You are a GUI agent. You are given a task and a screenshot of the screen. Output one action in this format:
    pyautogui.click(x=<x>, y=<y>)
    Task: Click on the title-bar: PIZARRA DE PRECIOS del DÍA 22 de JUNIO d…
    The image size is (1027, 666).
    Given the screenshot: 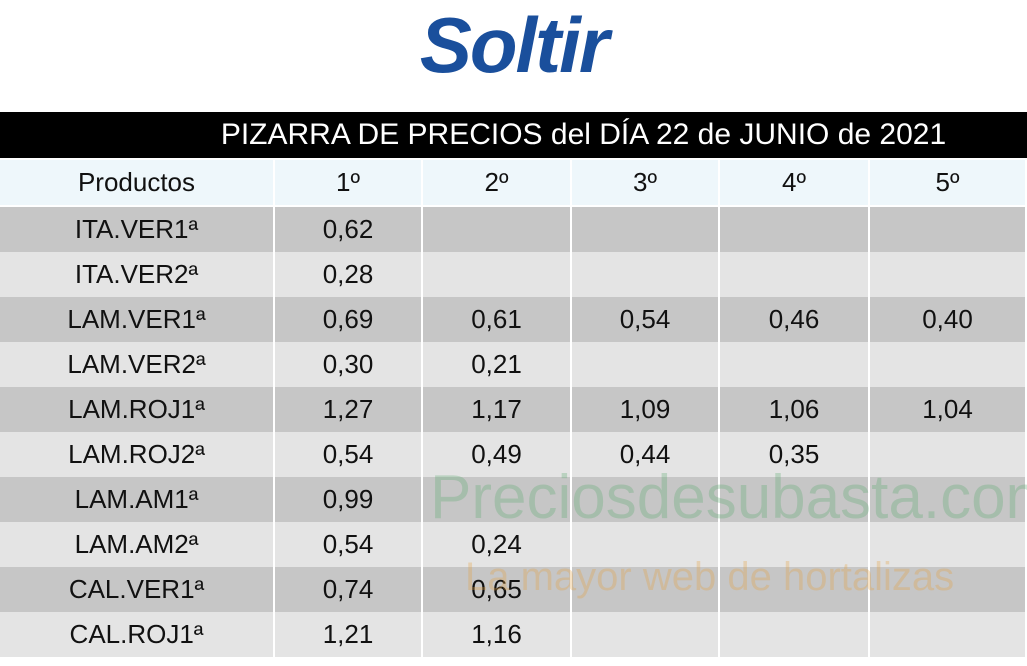 What is the action you would take?
    pyautogui.click(x=513, y=135)
    